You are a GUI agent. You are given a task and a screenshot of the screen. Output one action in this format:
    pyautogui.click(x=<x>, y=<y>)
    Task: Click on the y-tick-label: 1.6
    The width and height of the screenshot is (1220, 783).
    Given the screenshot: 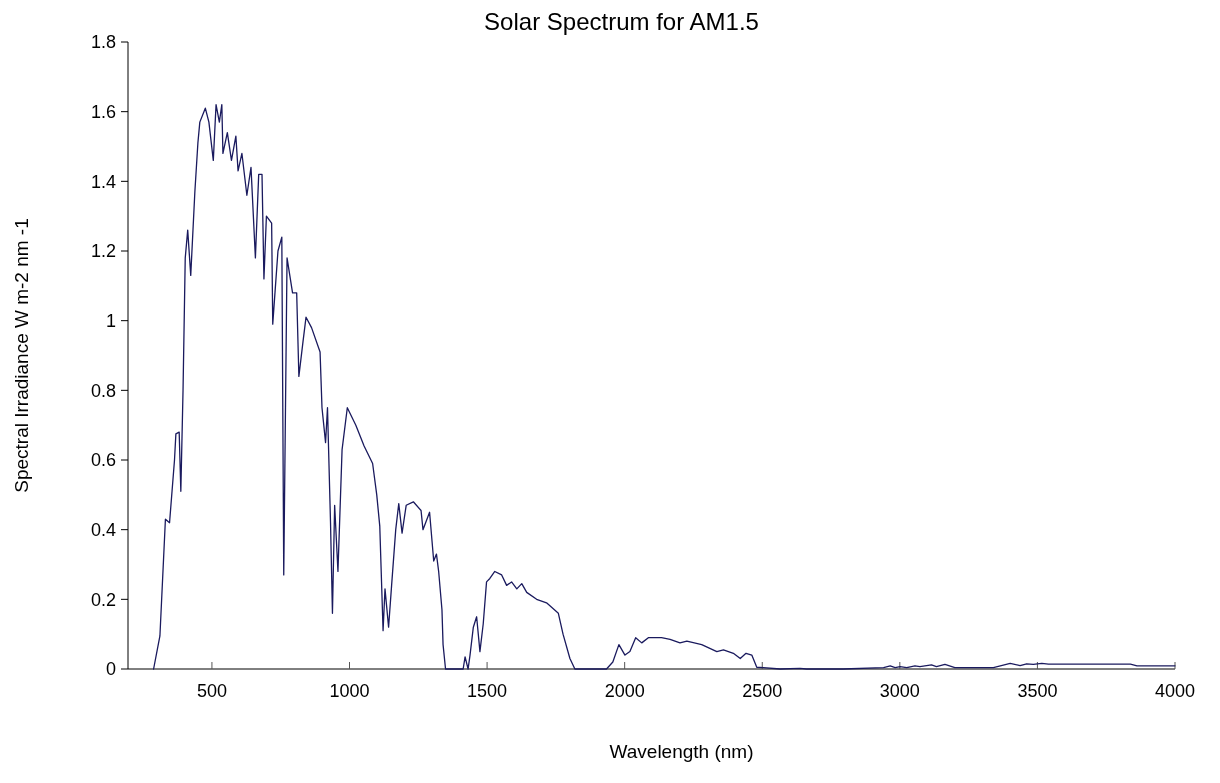 What is the action you would take?
    pyautogui.click(x=103, y=111)
    